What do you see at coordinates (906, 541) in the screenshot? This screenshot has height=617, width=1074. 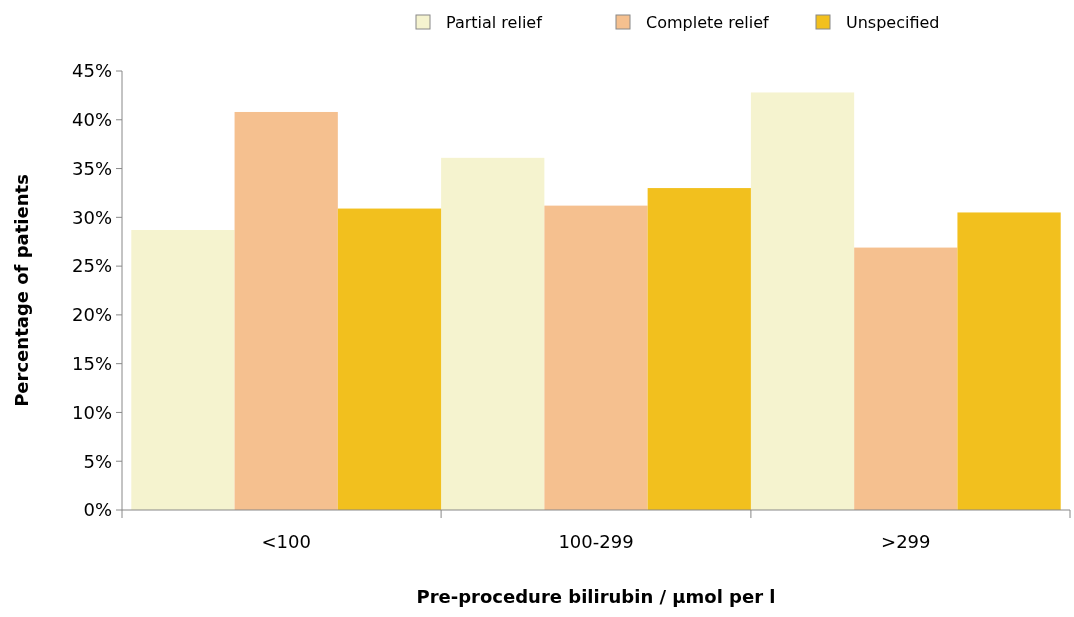 I see `x-tick-label: >299` at bounding box center [906, 541].